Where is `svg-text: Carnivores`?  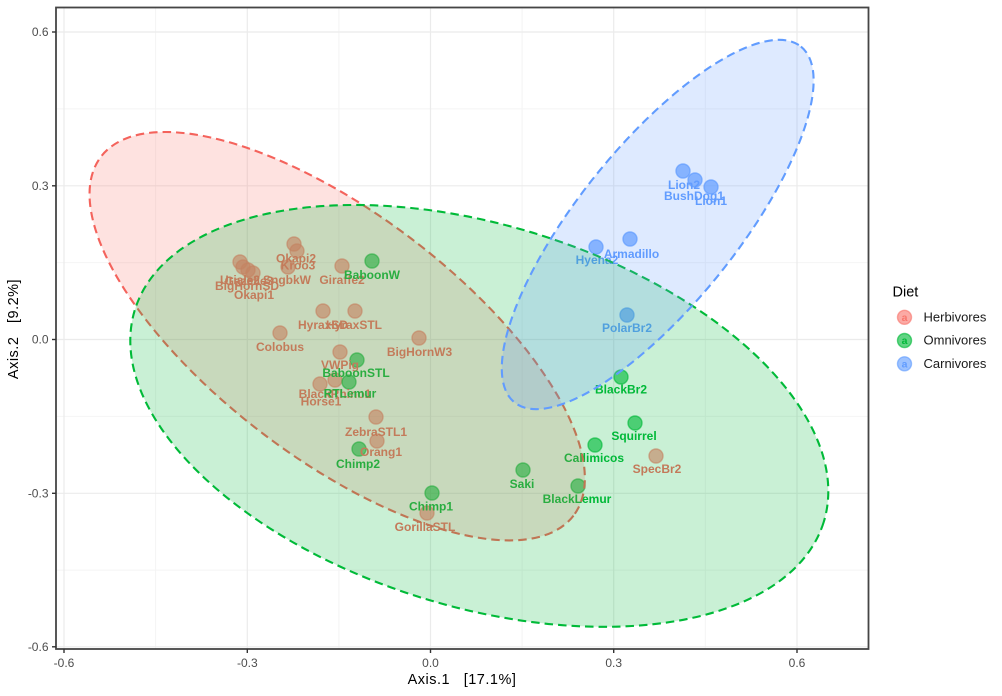 svg-text: Carnivores is located at coordinates (955, 363).